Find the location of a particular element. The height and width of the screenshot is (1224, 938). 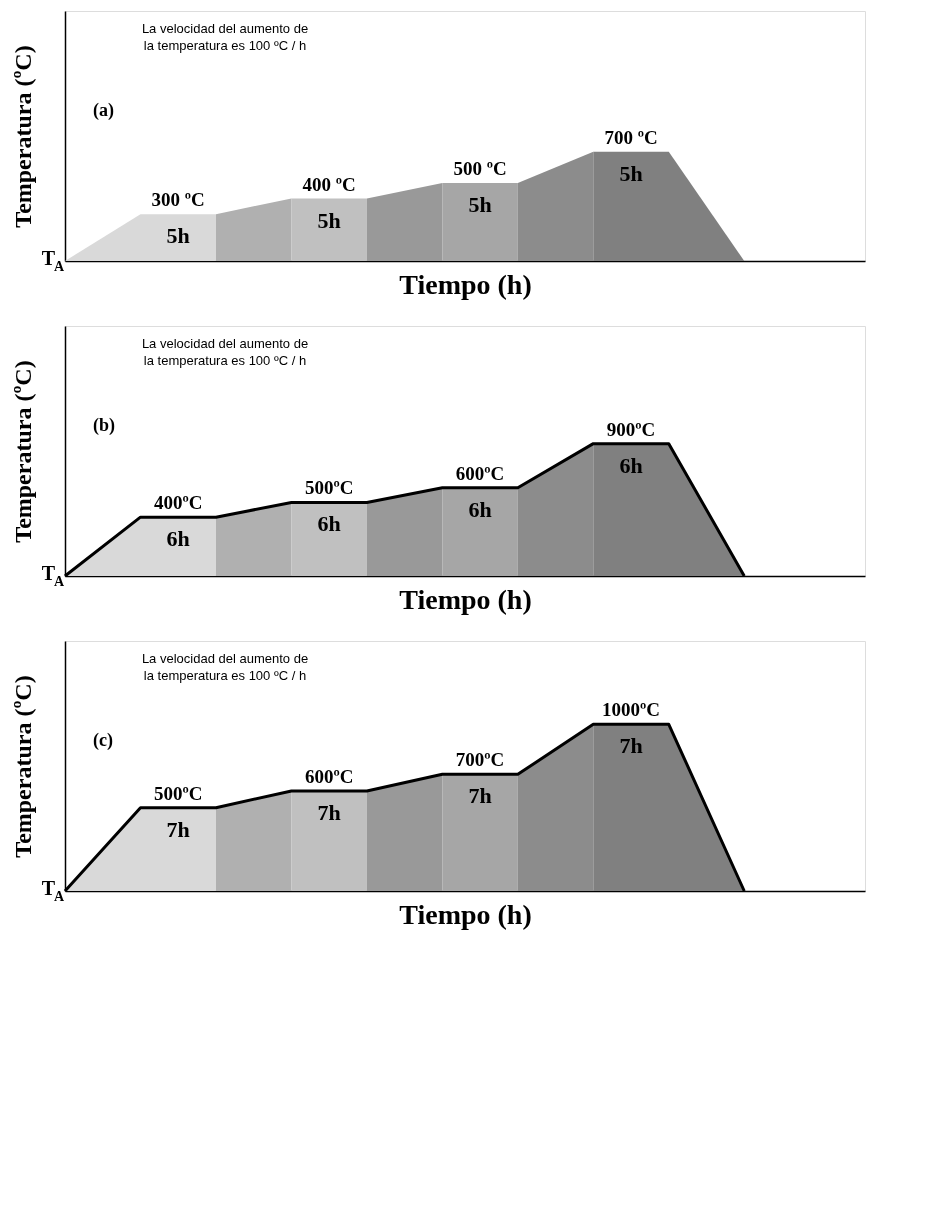

data-label: 1000ºC is located at coordinates (631, 710).